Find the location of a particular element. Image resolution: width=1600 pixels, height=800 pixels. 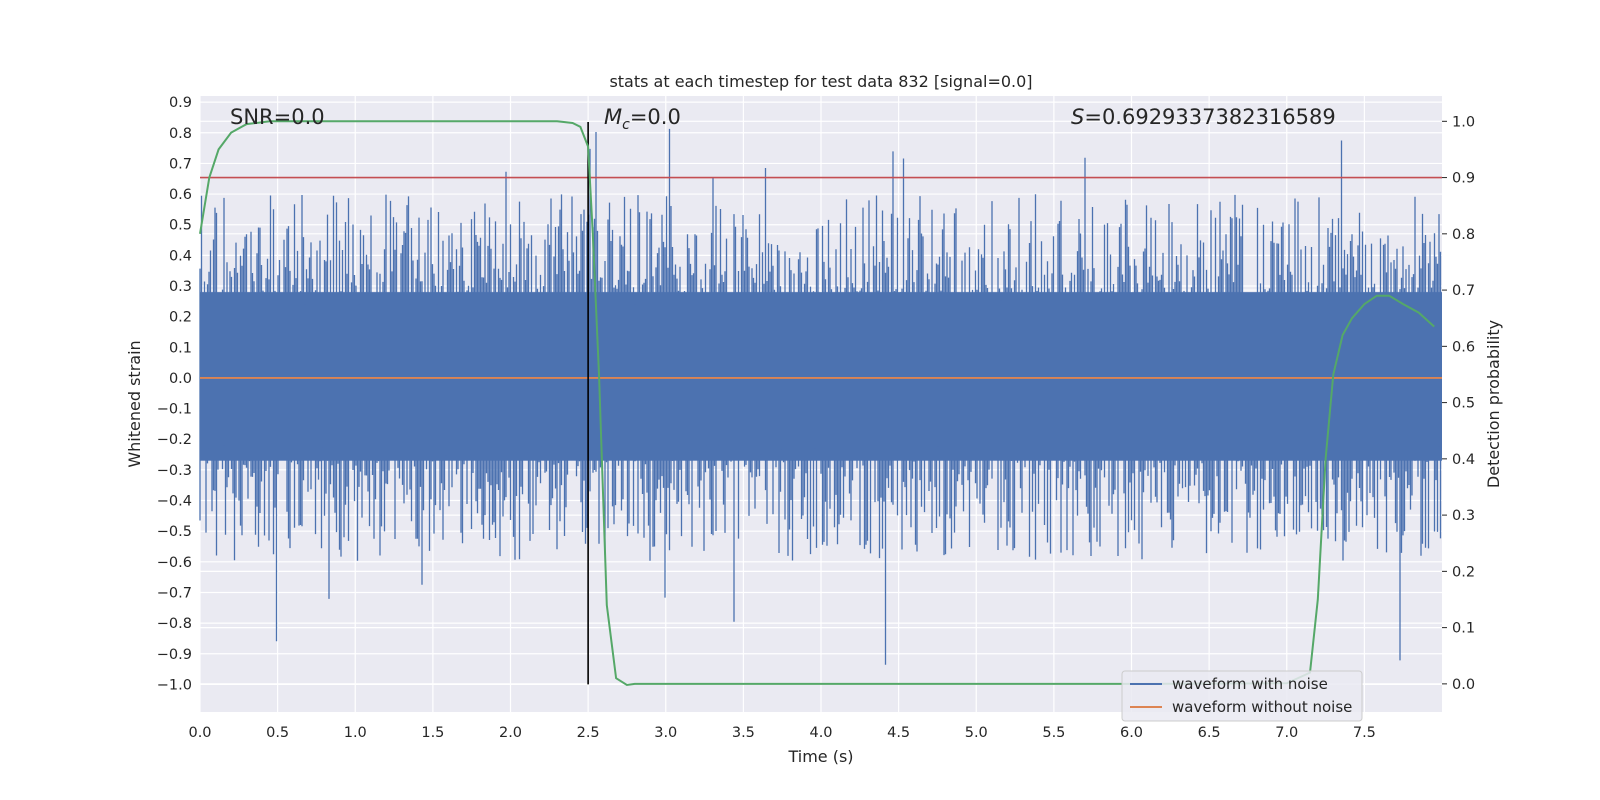

y-tick-label: −0.3 is located at coordinates (174, 471).